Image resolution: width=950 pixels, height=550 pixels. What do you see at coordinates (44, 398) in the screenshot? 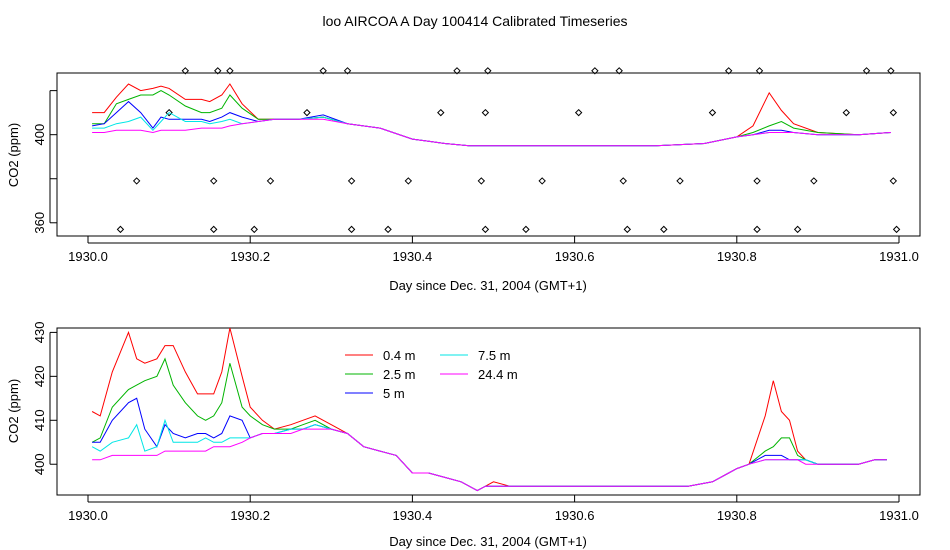
I see `bottom-y-axis: 400 410 420 430` at bounding box center [44, 398].